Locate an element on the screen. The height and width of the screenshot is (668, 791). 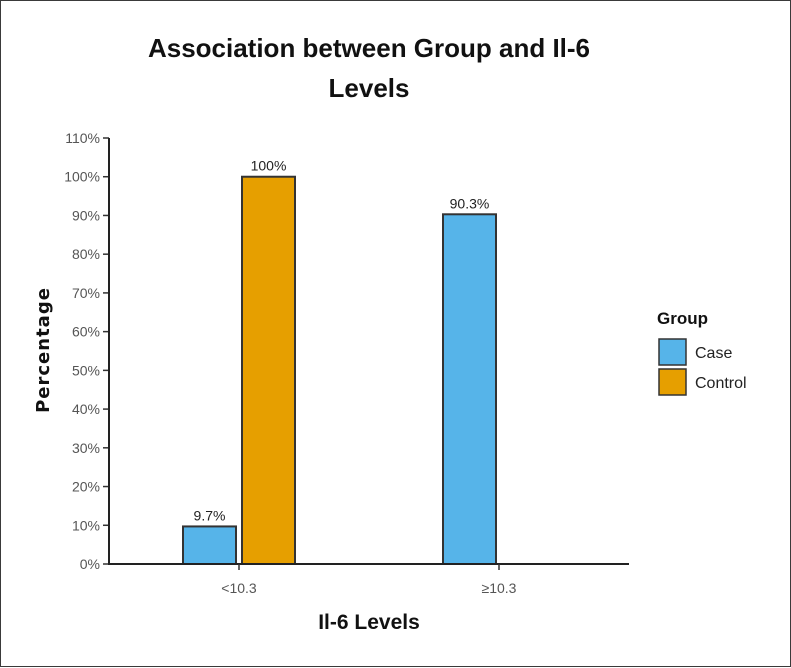
y-tick-label: 50% is located at coordinates (86, 370).